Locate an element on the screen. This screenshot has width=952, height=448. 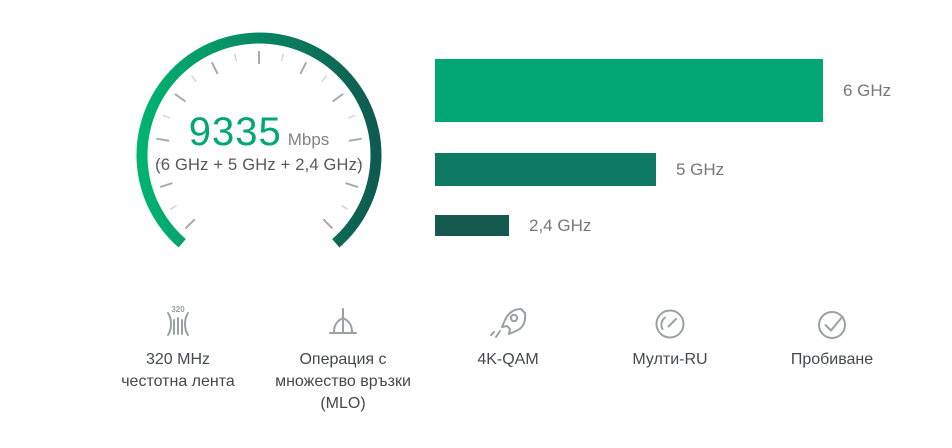
gauge-unit: Mbps is located at coordinates (308, 139).